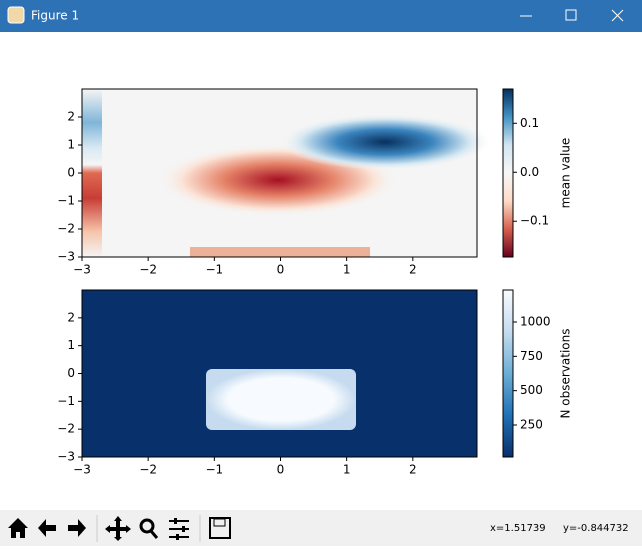 The width and height of the screenshot is (642, 550). Describe the element at coordinates (148, 528) in the screenshot. I see `toolbar-separators` at that location.